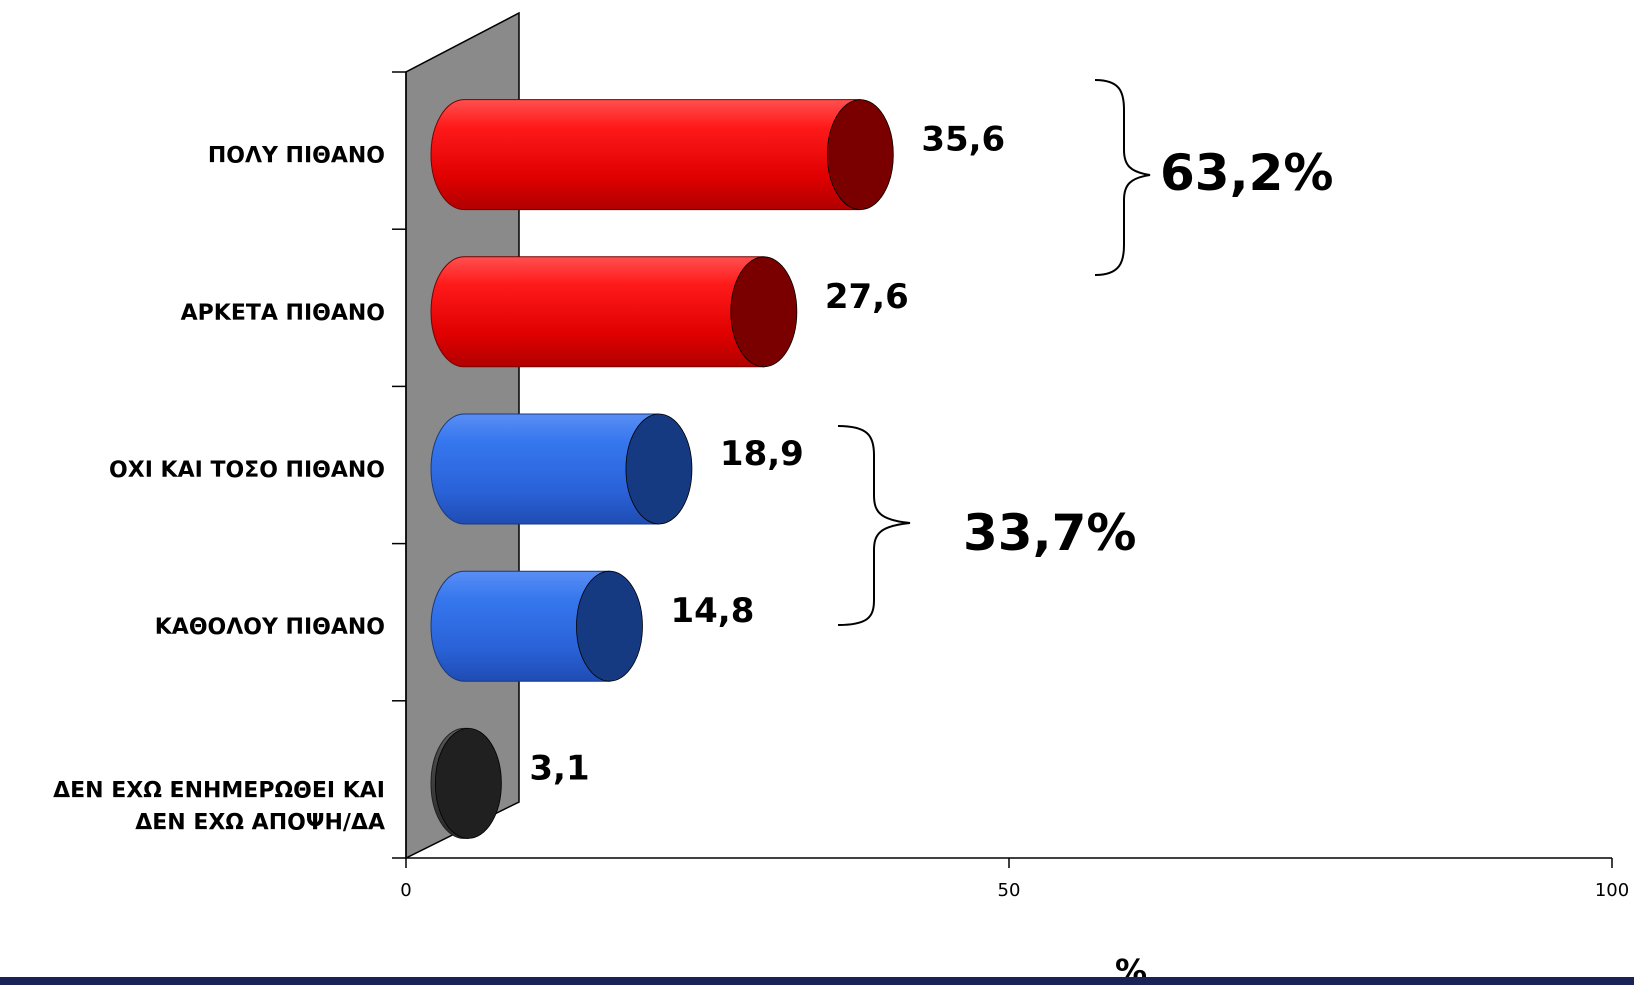 The width and height of the screenshot is (1634, 985). What do you see at coordinates (762, 454) in the screenshot?
I see `bar-value-label: 18,9` at bounding box center [762, 454].